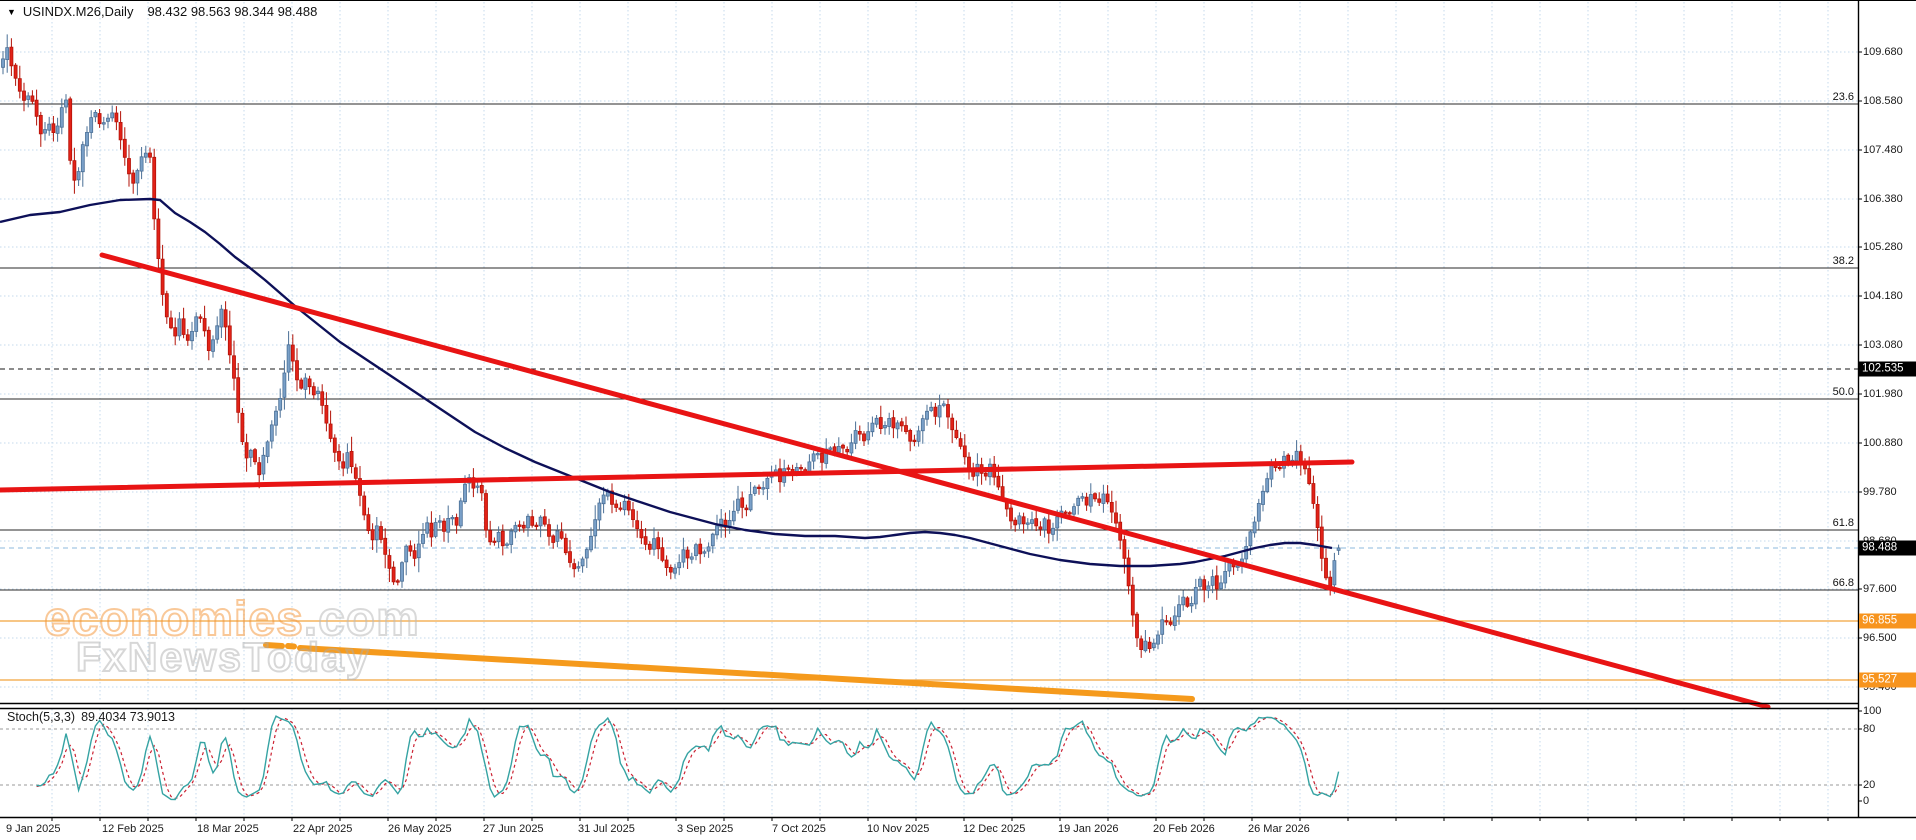 This screenshot has height=840, width=1916. Describe the element at coordinates (1843, 97) in the screenshot. I see `fib-level-label: 23.6` at that location.